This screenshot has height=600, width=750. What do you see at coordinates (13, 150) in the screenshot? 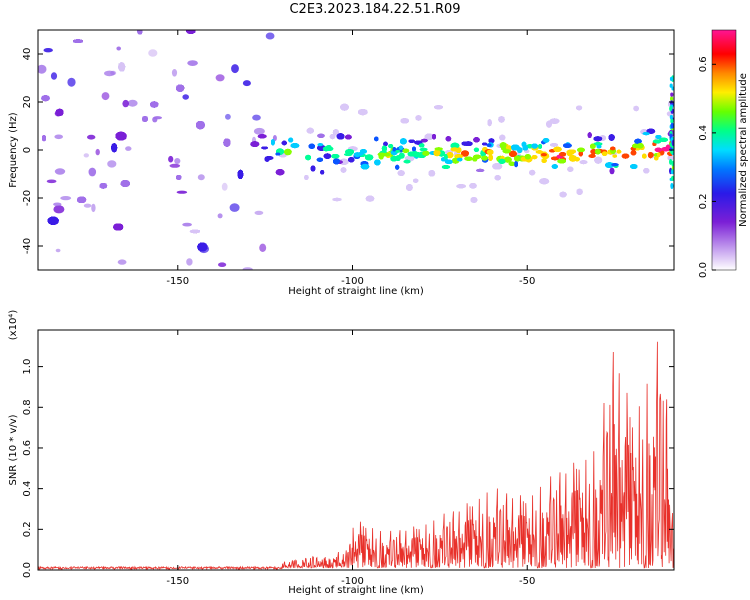
I see `spectrogram-y-axis-label: Frequency (Hz)` at bounding box center [13, 150].